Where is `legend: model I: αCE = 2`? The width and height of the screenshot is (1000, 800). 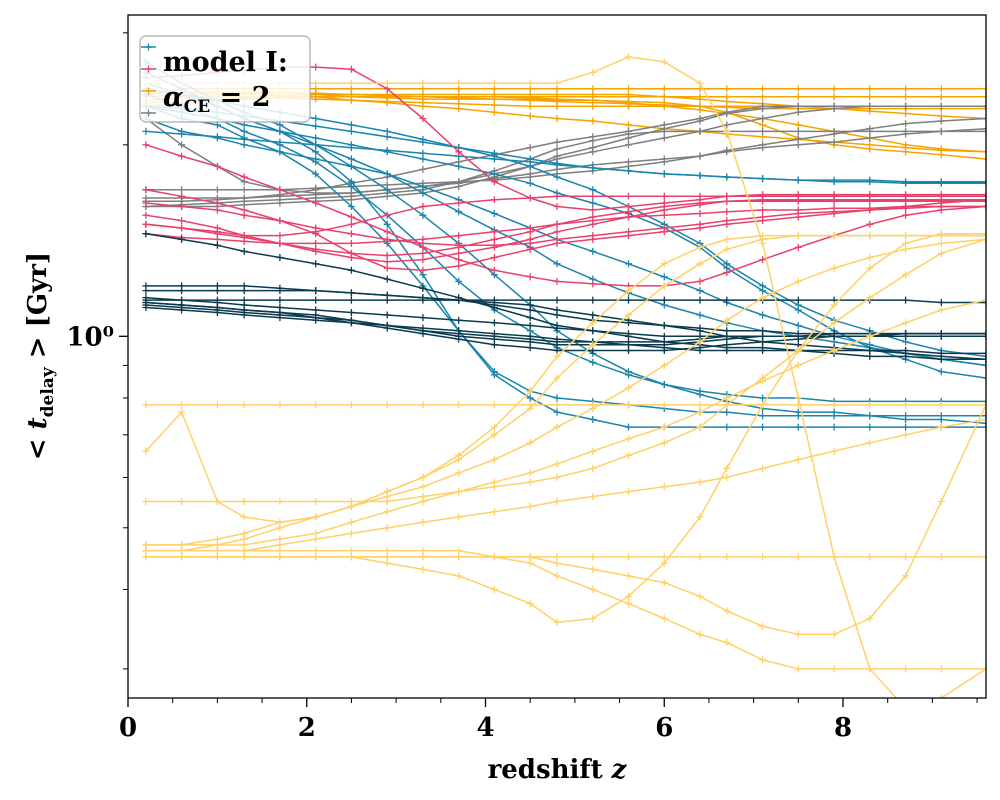
legend: model I: αCE = 2 is located at coordinates (225, 79).